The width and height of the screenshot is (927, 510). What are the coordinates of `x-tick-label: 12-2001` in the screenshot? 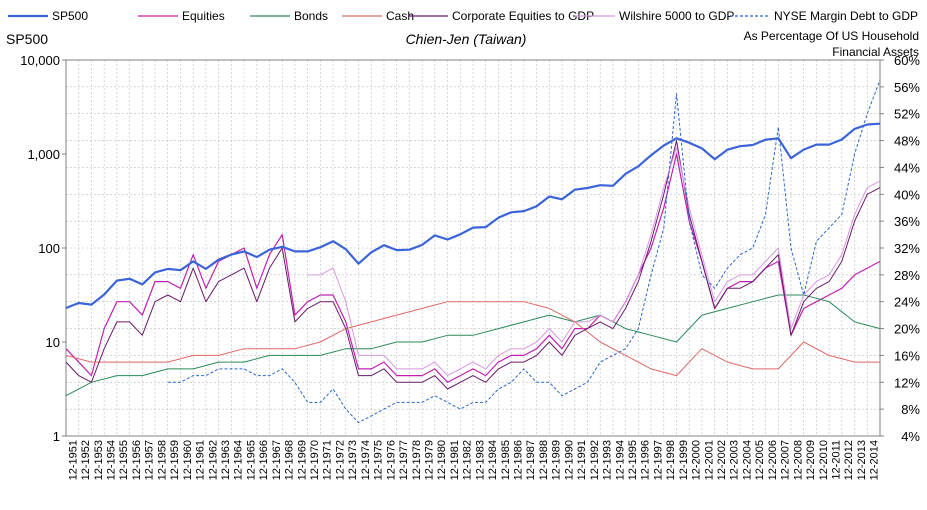 It's located at (709, 460).